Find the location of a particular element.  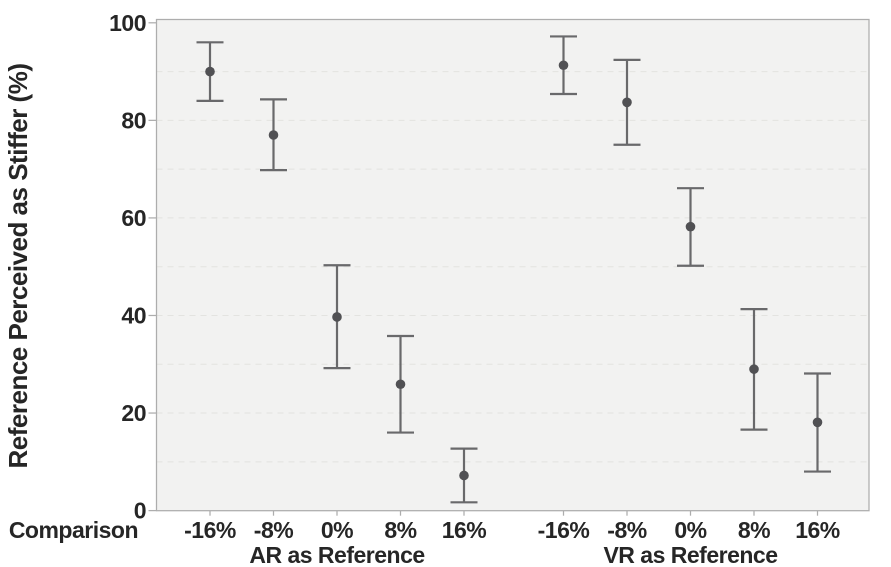

y-axis: 0 20 40 60 80 100 is located at coordinates (133, 267).